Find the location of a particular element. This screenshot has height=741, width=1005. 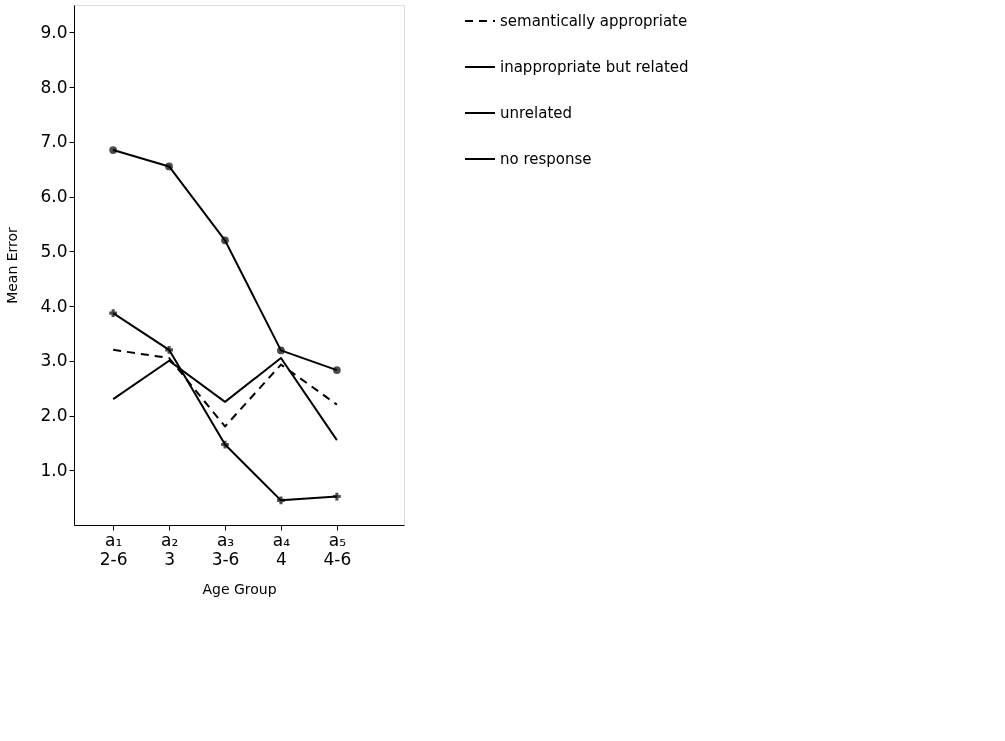

y-tick-label: 2.0 is located at coordinates (54, 415).